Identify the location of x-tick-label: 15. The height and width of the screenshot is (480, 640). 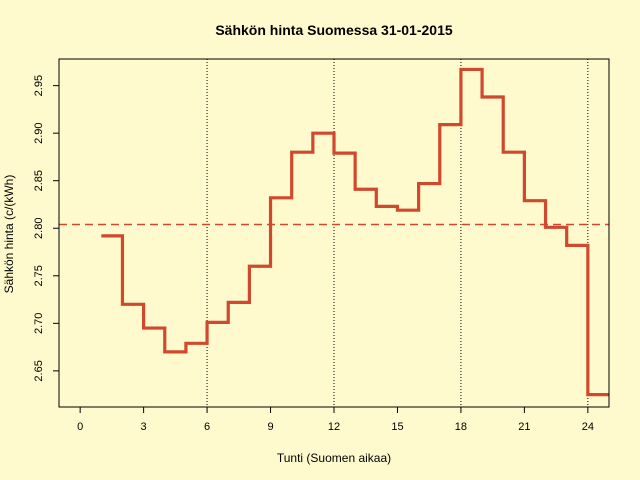
(397, 427).